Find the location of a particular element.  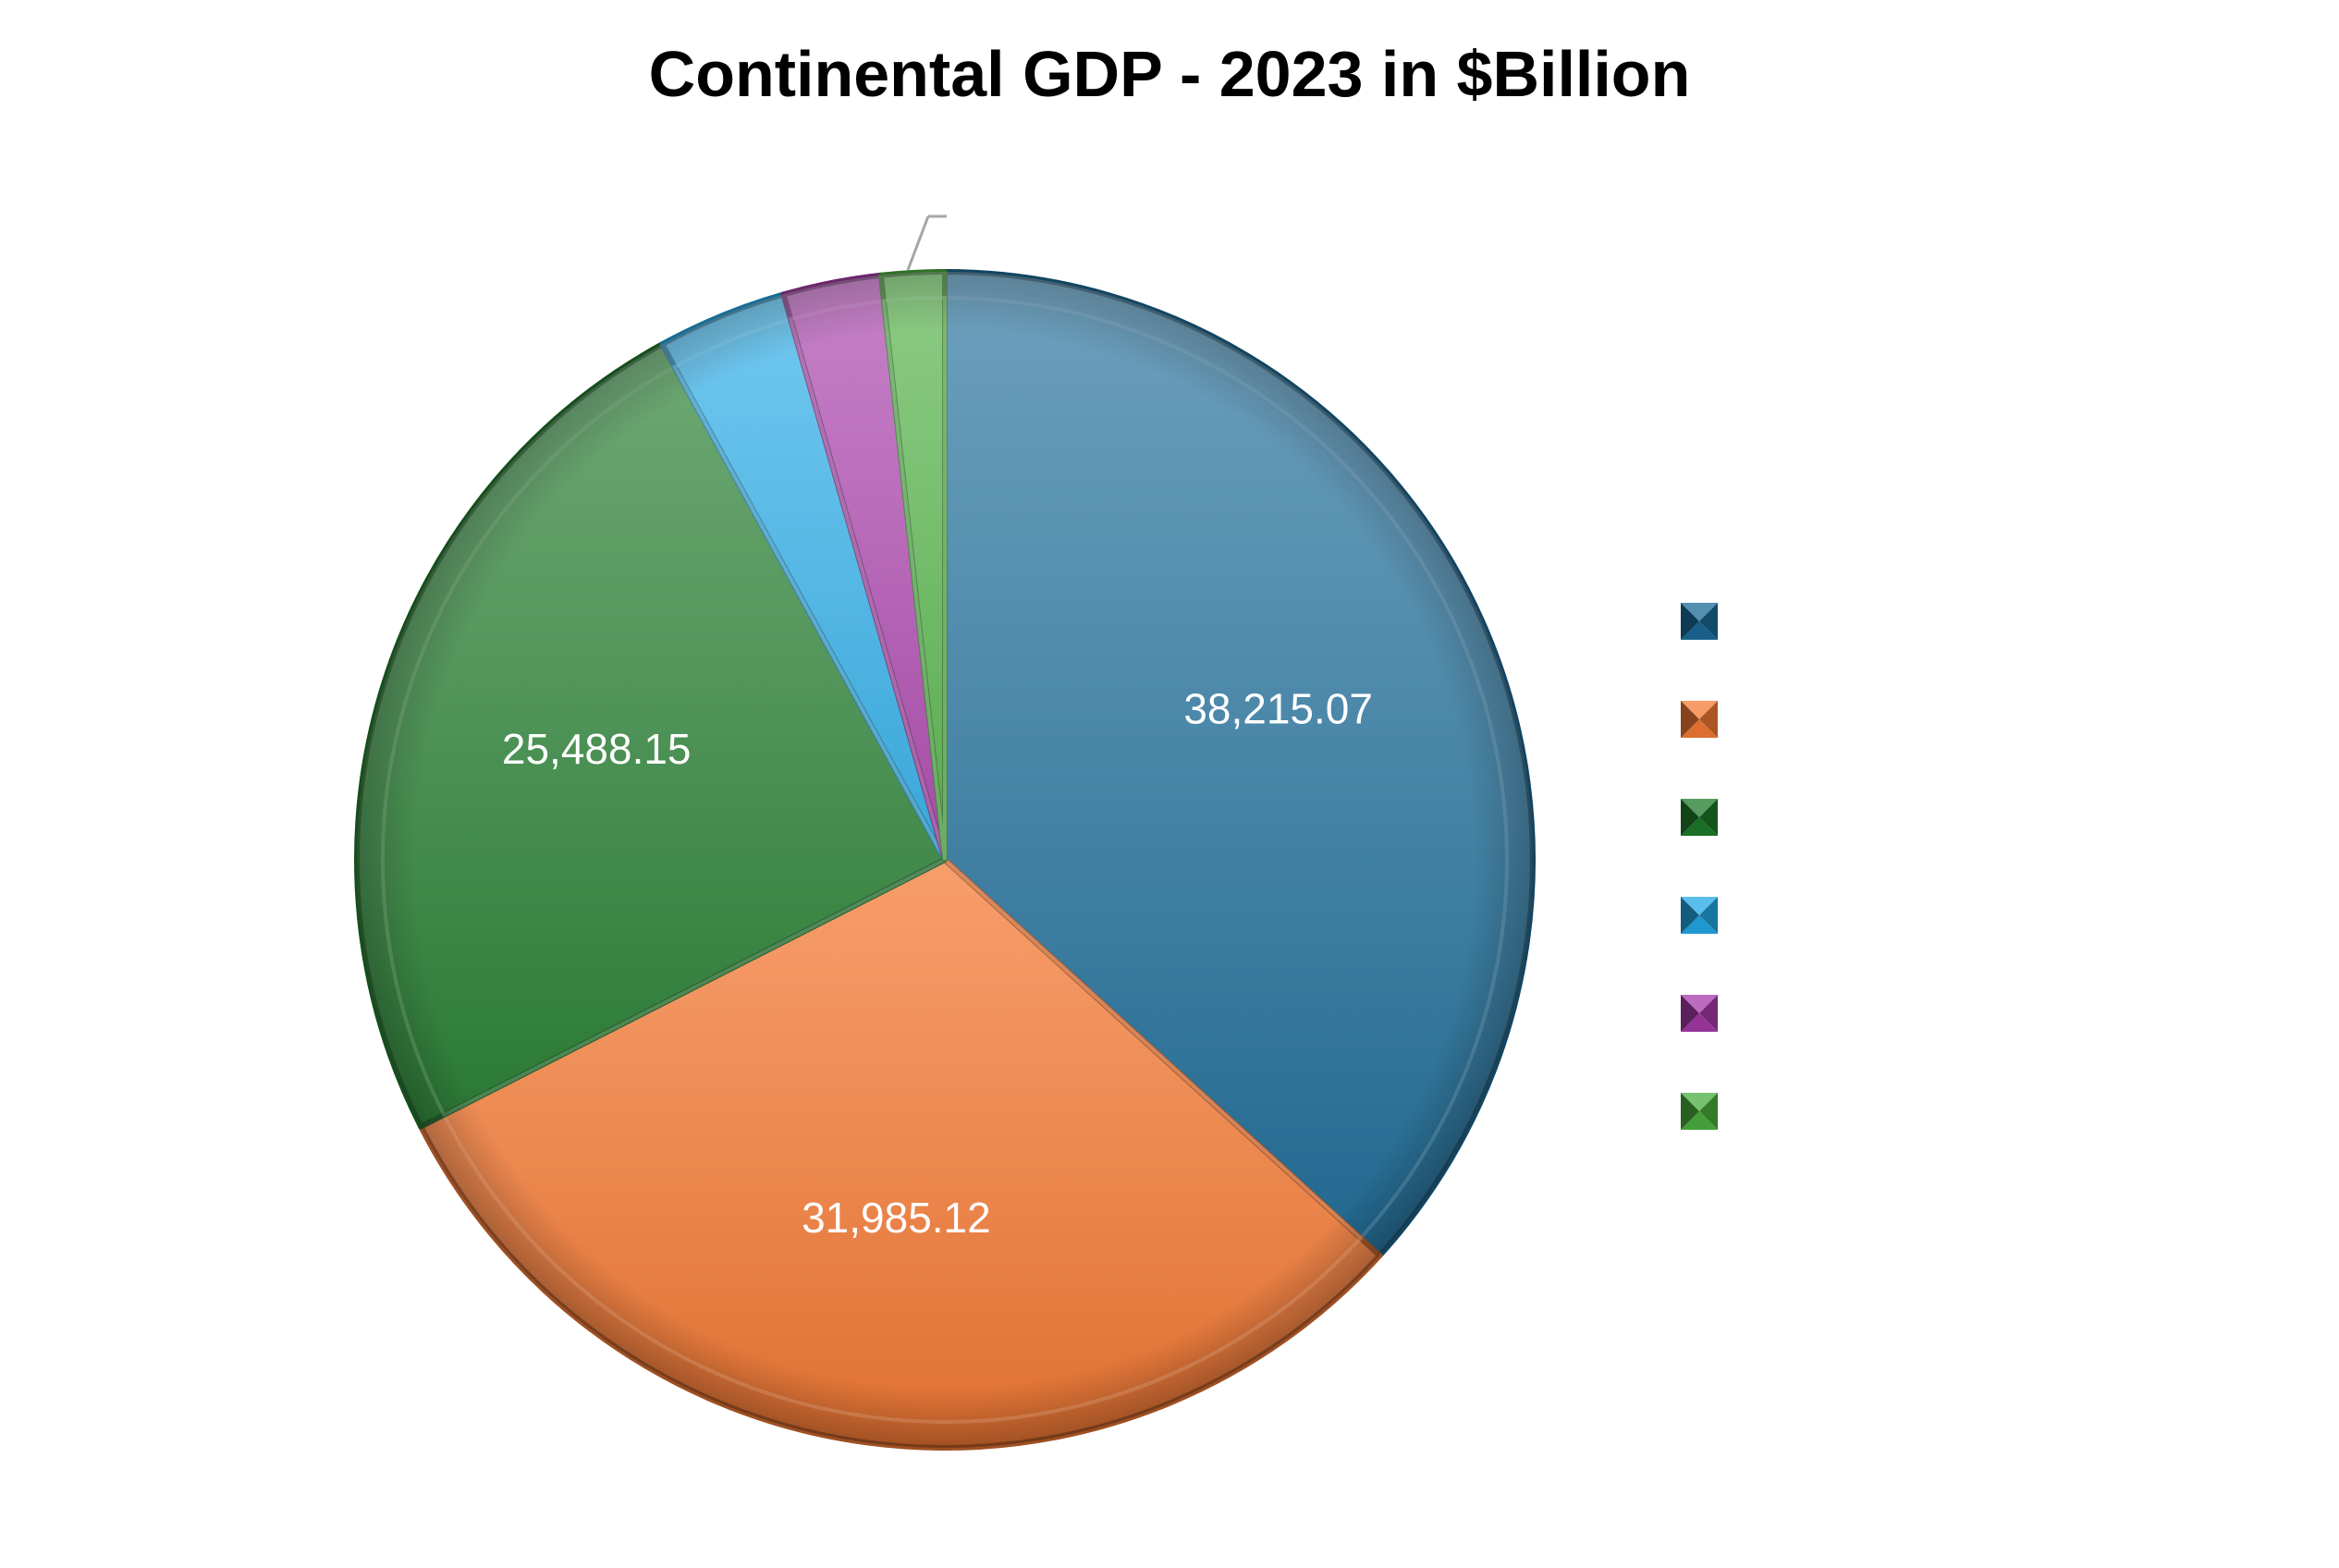

data-label-3: 25,488.15 is located at coordinates (597, 749).